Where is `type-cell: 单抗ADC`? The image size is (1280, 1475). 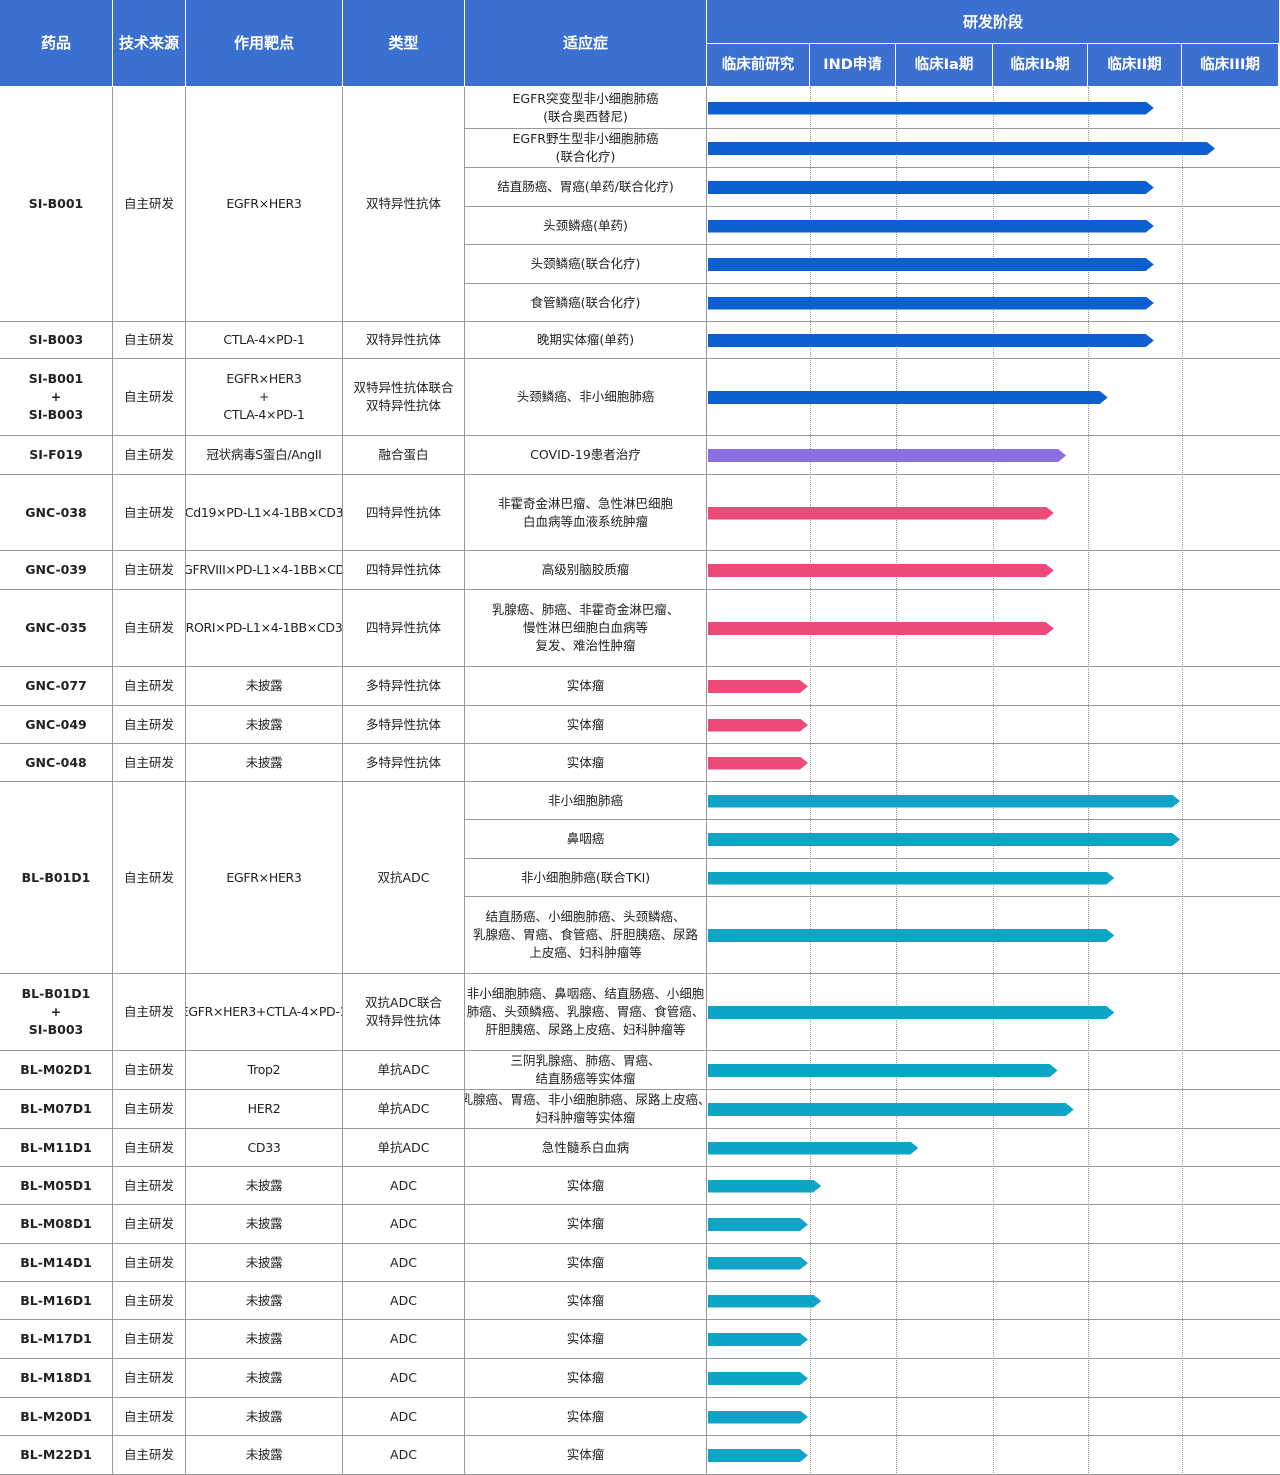 type-cell: 单抗ADC is located at coordinates (404, 1148).